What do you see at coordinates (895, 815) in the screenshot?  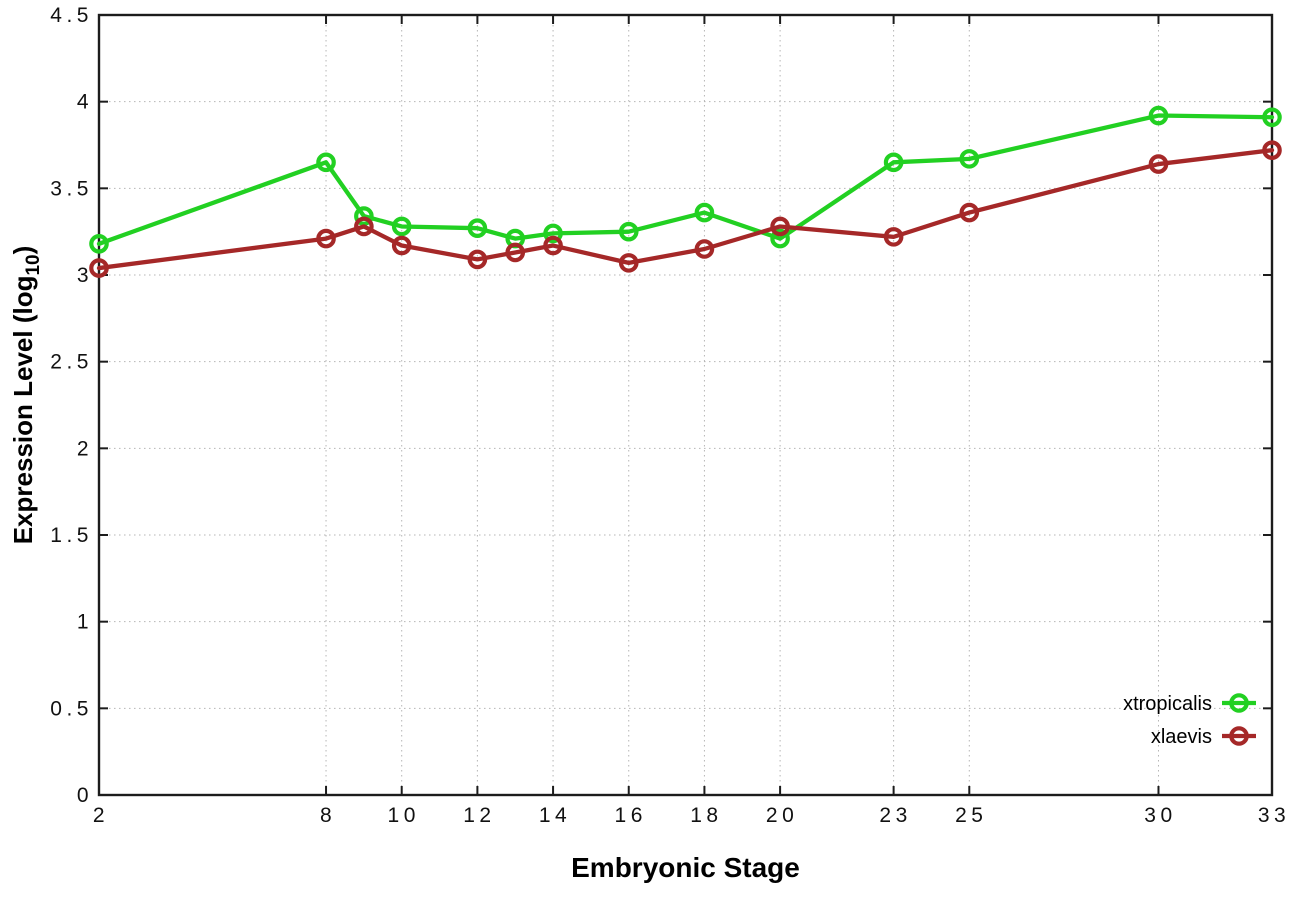 I see `x-tick-label: 23` at bounding box center [895, 815].